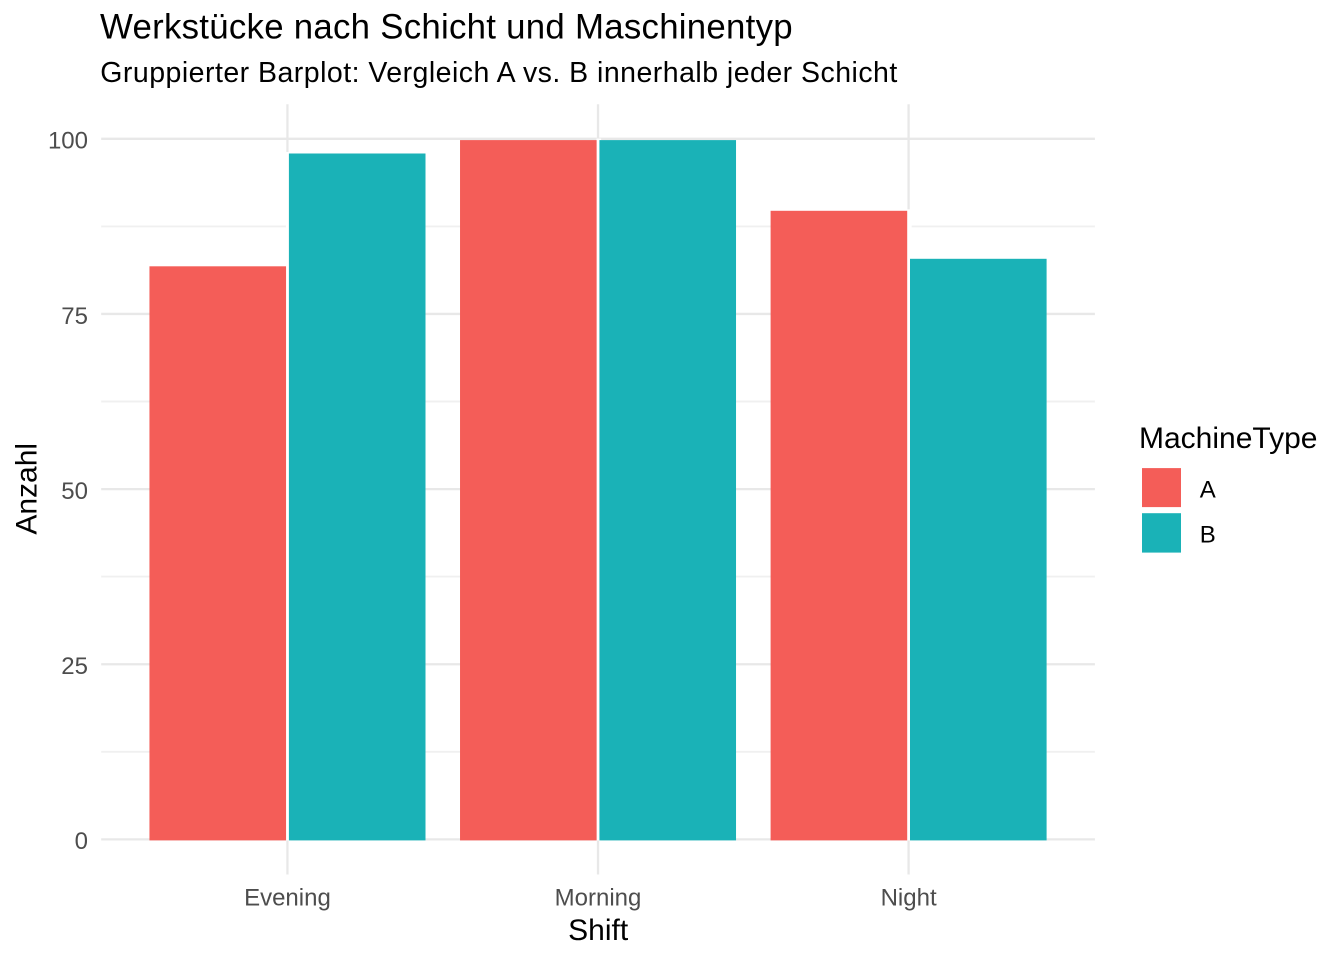 The width and height of the screenshot is (1344, 965). Describe the element at coordinates (74, 491) in the screenshot. I see `svg-text: 50` at that location.